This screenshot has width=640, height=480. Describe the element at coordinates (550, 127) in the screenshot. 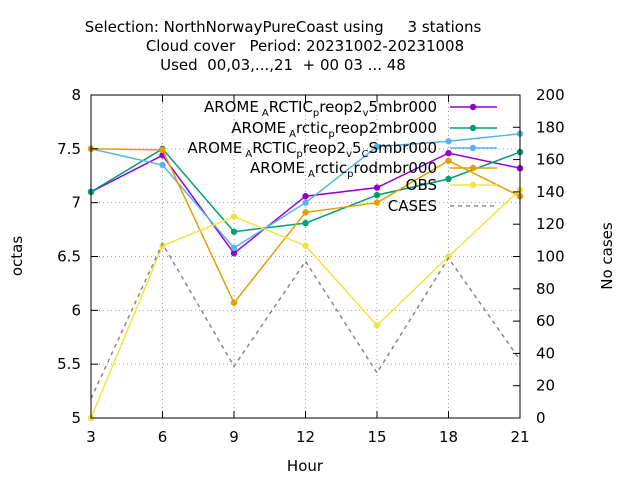

I see `y2-tick-label: 180` at that location.